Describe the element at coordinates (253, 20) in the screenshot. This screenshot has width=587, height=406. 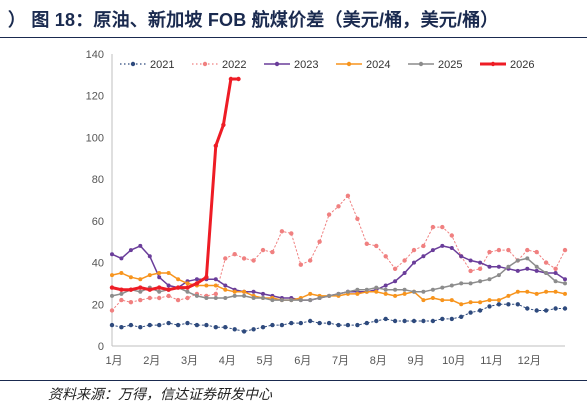
I see `figure-title: ） 图 18：原油、新加坡 FOB 航煤价差（美元/桶，美元/桶）` at that location.